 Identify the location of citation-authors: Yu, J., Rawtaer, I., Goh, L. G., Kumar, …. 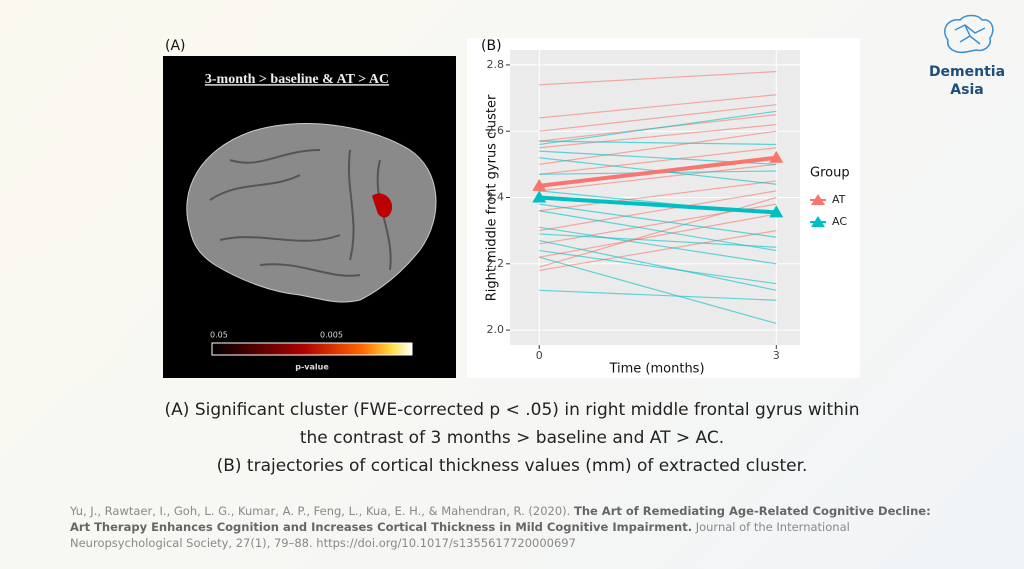
(322, 511).